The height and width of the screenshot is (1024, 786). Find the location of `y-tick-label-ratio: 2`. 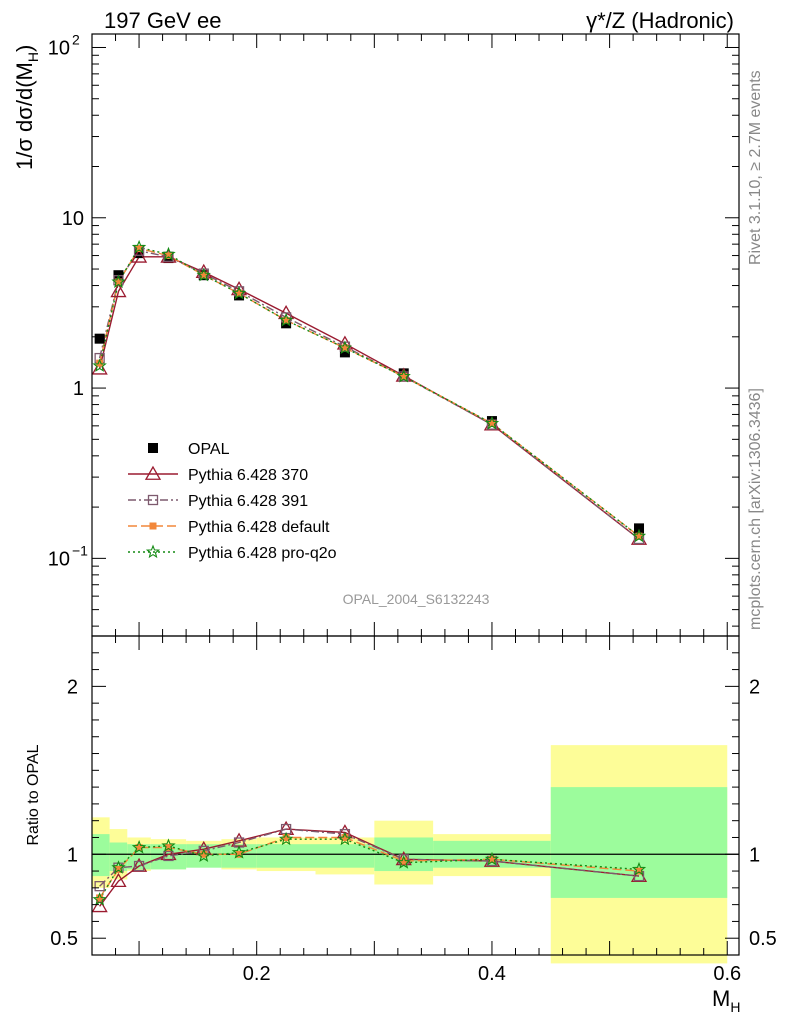

y-tick-label-ratio: 2 is located at coordinates (72, 687).